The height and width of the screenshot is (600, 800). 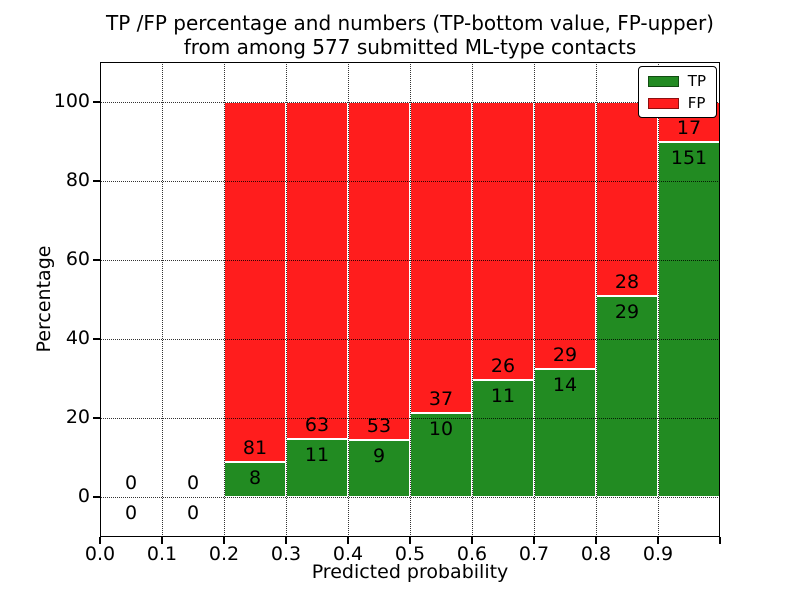 What do you see at coordinates (379, 425) in the screenshot?
I see `bar-fp-count-label: 53` at bounding box center [379, 425].